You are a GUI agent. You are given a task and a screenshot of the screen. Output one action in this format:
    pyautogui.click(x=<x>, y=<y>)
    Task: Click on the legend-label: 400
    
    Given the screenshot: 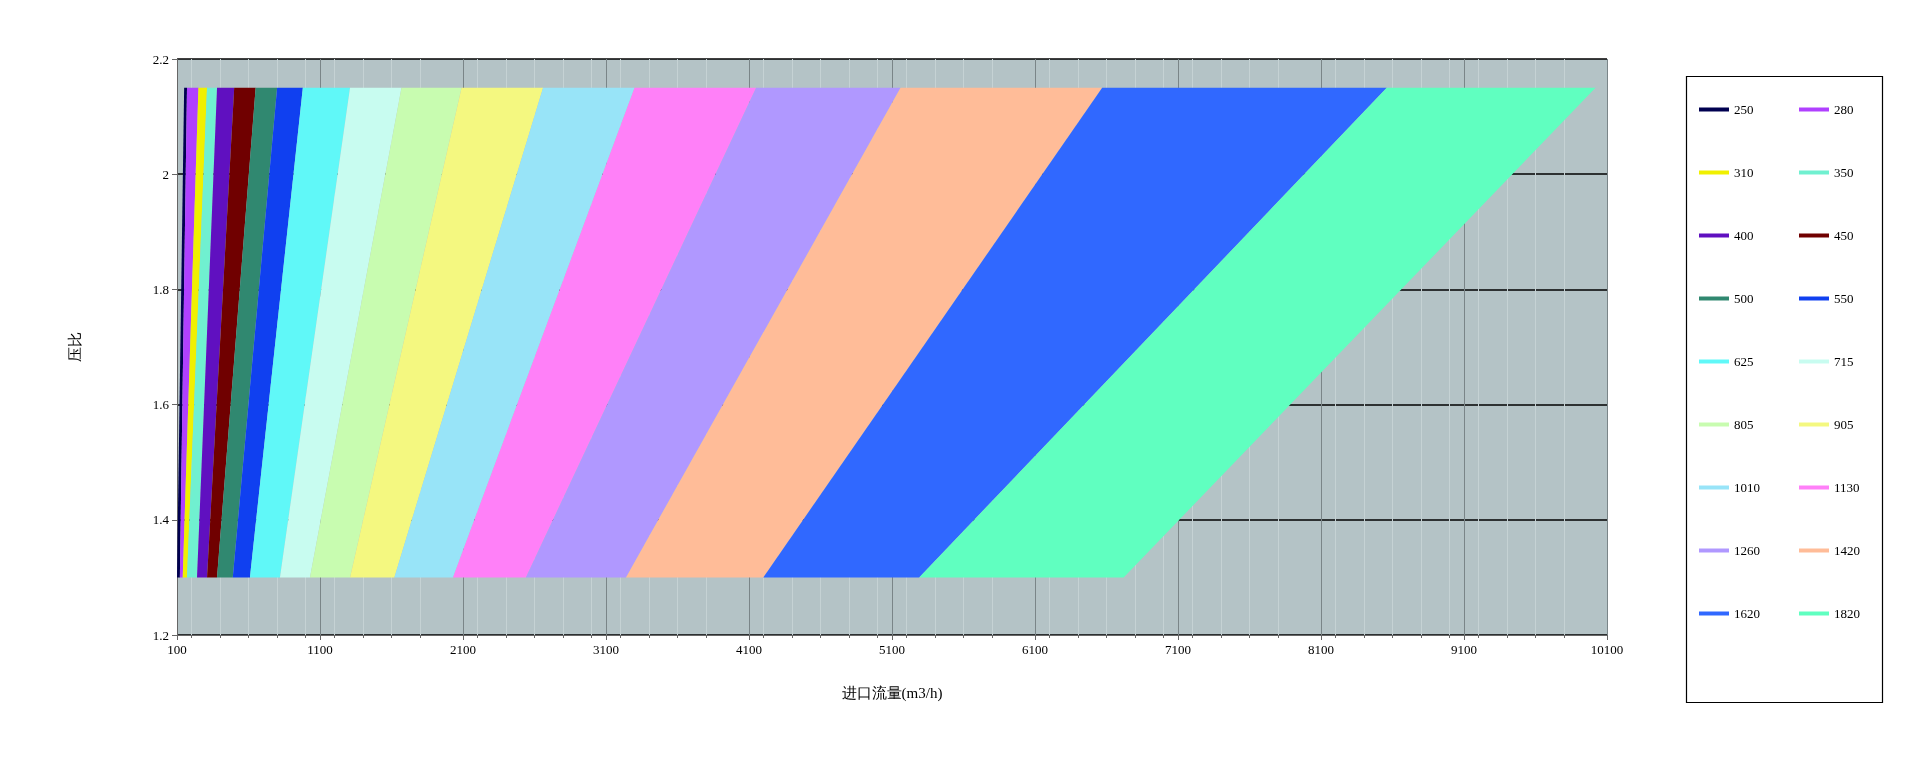 What is the action you would take?
    pyautogui.click(x=1744, y=235)
    